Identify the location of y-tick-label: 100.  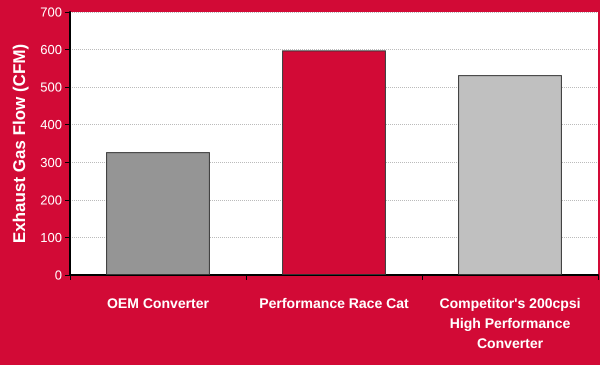
(51, 237).